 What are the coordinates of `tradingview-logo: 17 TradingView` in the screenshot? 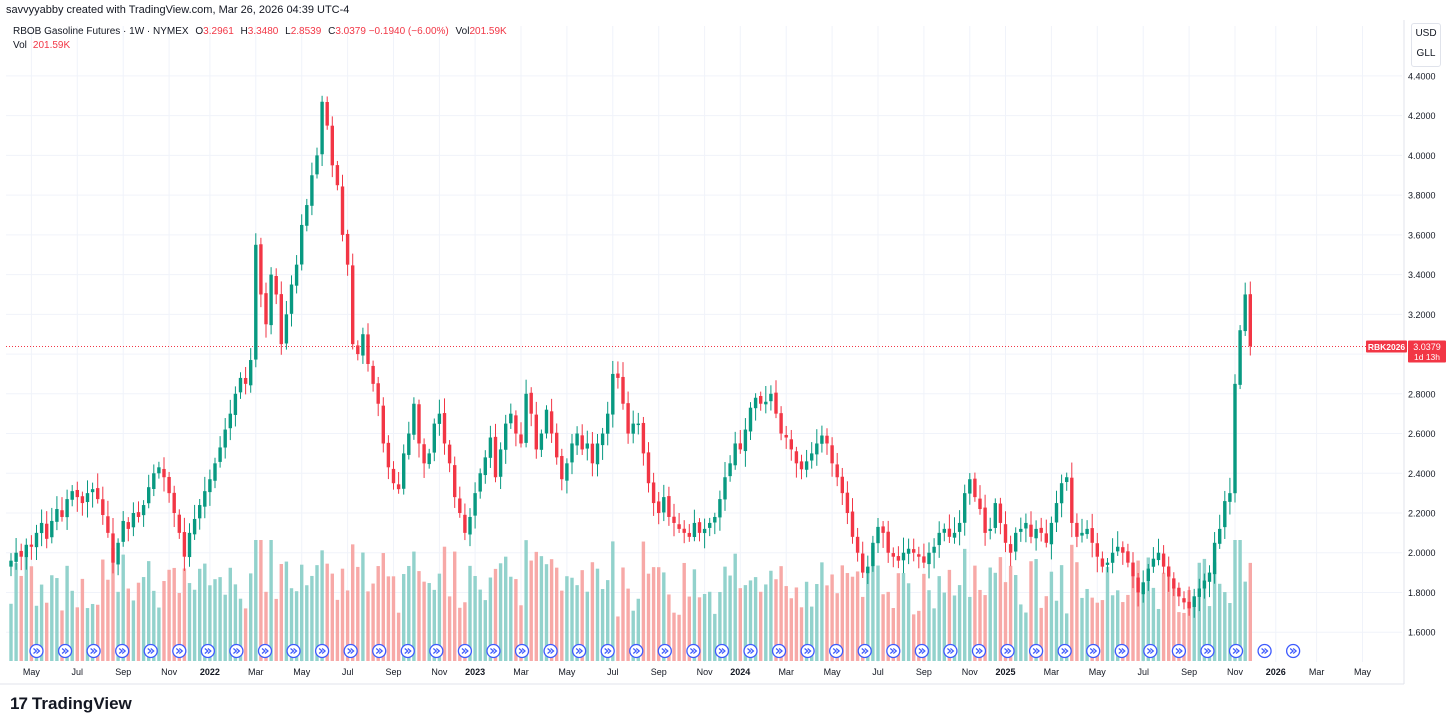 It's located at (71, 704).